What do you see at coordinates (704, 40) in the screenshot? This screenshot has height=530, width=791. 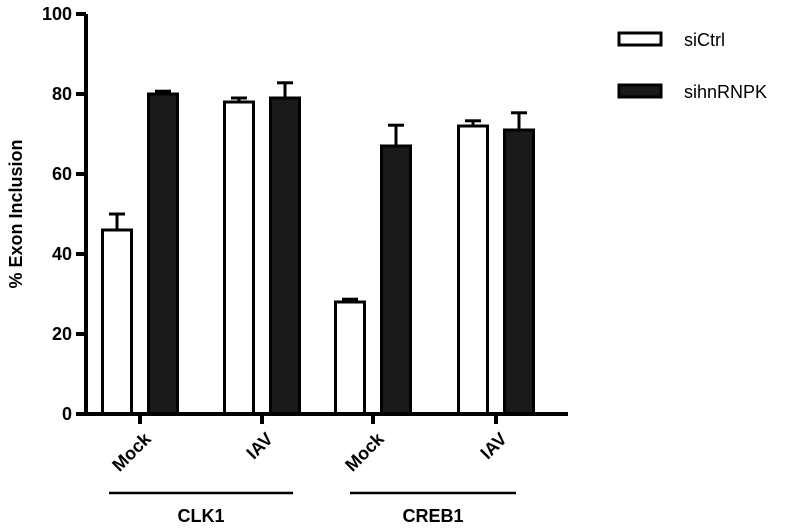 I see `legend-label: siCtrl` at bounding box center [704, 40].